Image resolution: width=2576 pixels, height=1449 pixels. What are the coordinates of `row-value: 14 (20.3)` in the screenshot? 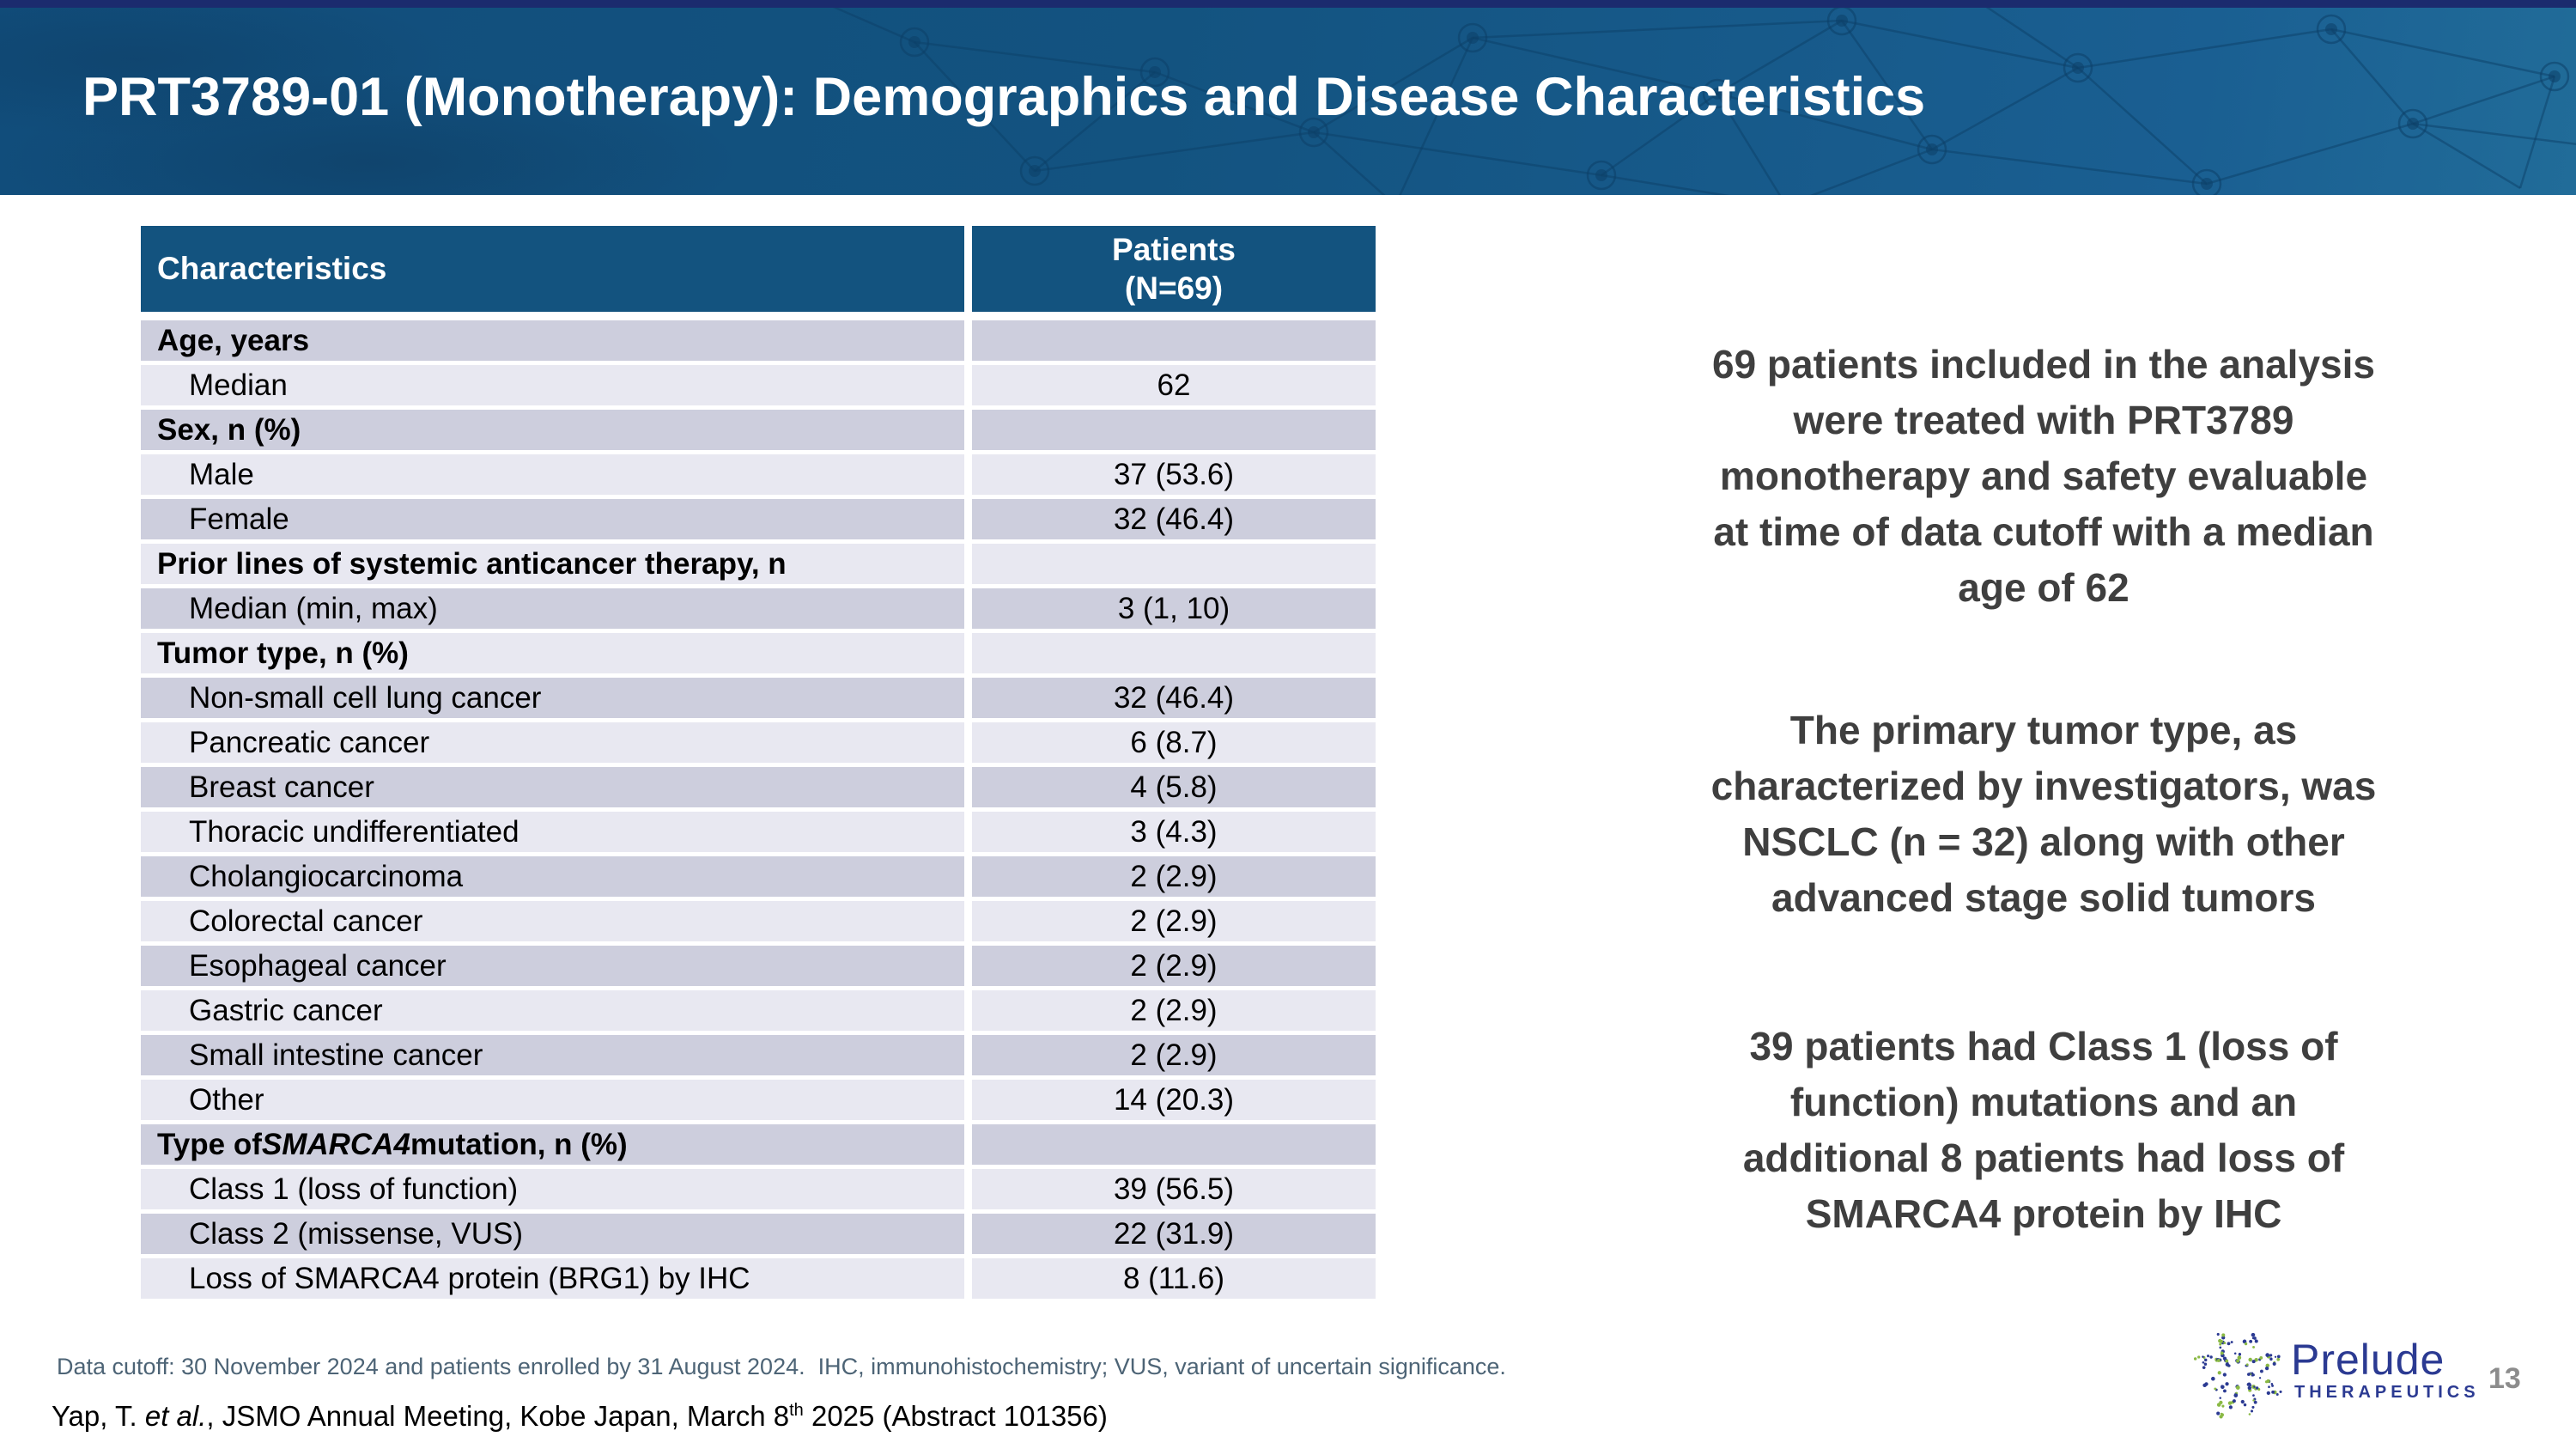 It's located at (1174, 1100).